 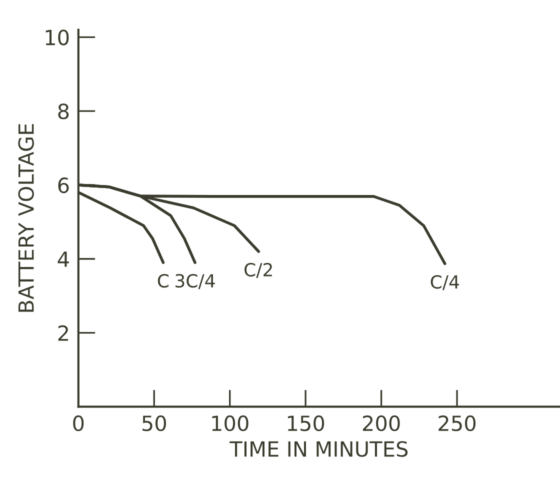 I want to click on y-axis-title: BATTERY VOLTAGE, so click(x=26, y=218).